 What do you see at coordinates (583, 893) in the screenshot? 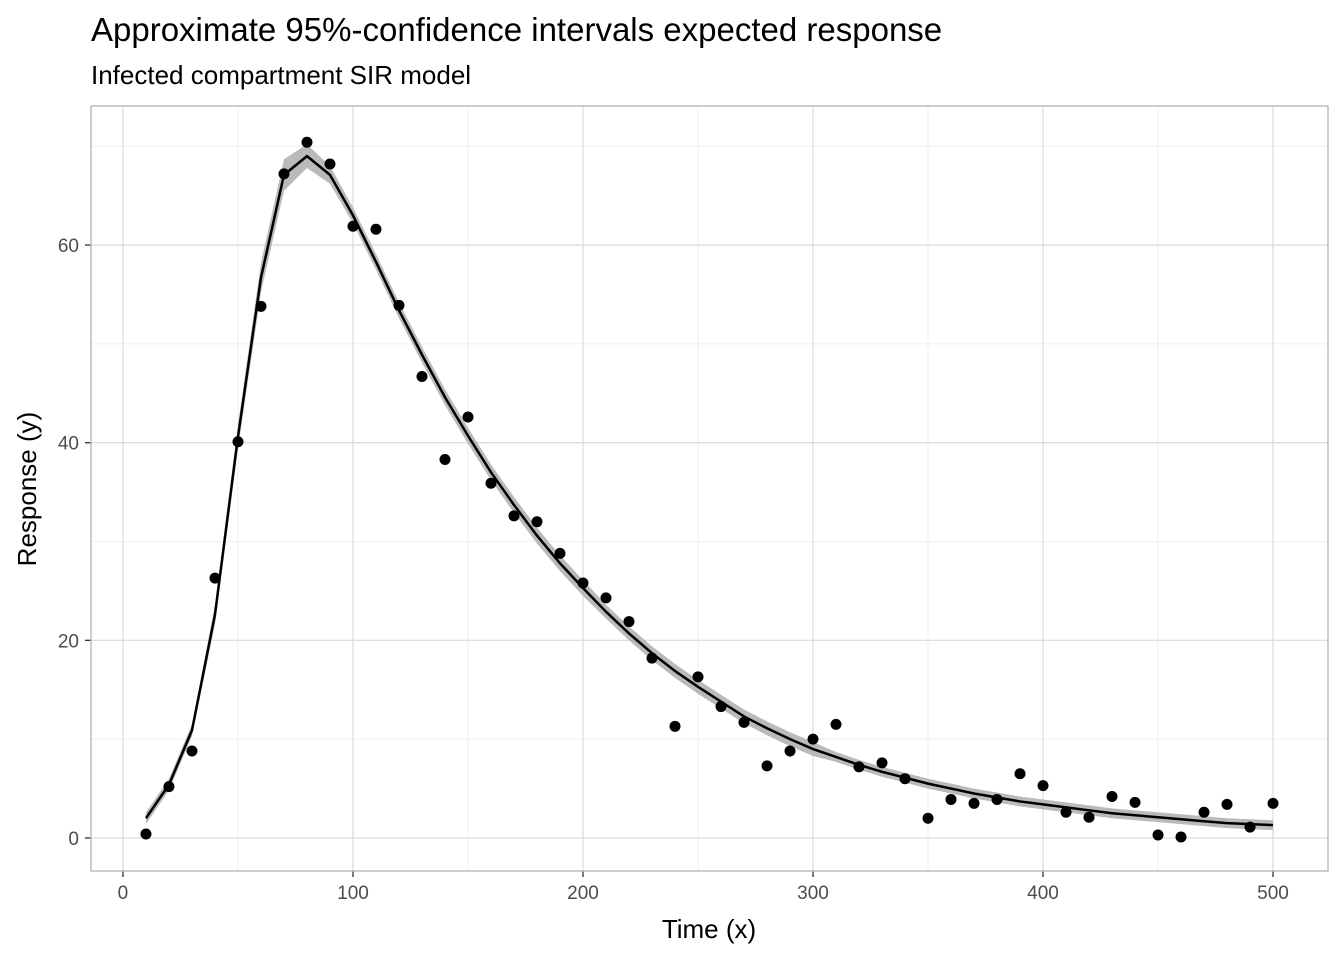
I see `x-tick-label: 200` at bounding box center [583, 893].